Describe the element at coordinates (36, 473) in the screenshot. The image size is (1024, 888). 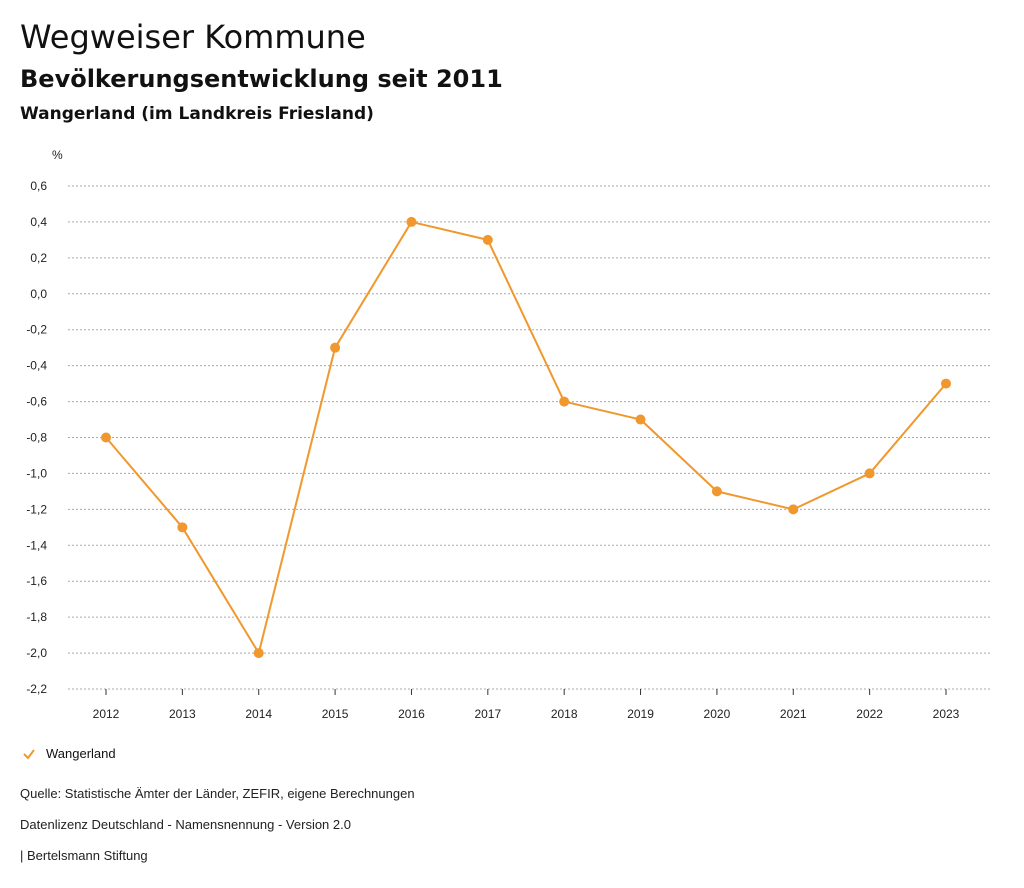
I see `y-tick-label: -1,0` at that location.